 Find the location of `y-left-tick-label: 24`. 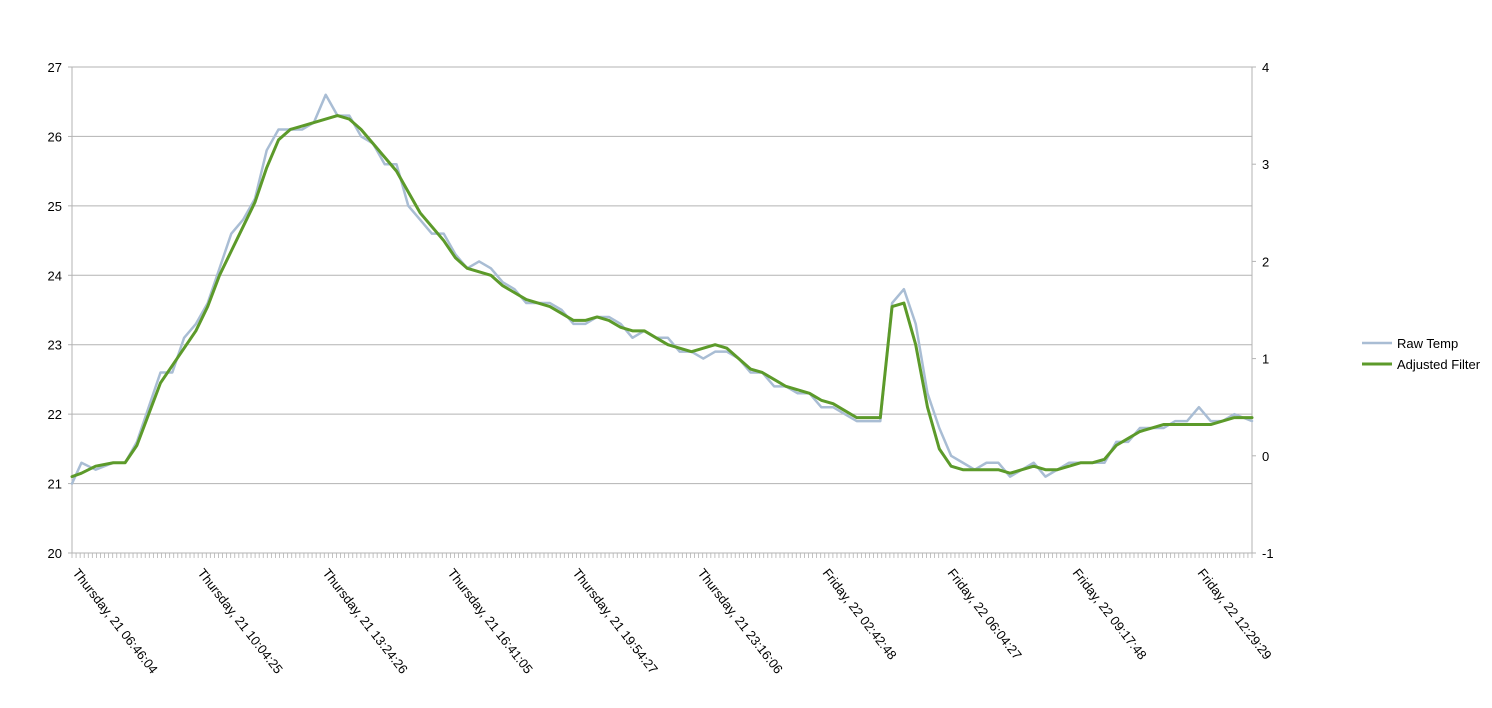

y-left-tick-label: 24 is located at coordinates (55, 275).